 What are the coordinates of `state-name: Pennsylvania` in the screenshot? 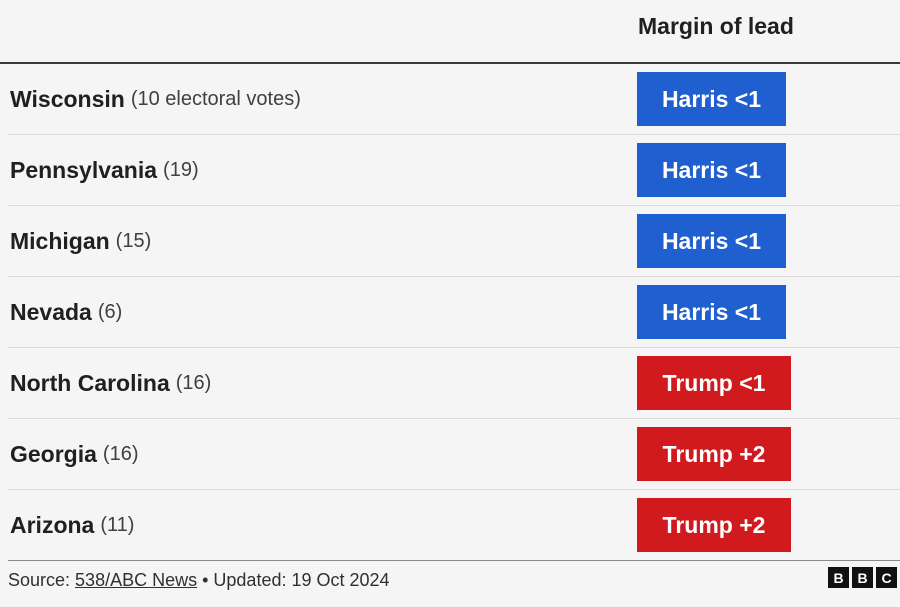 It's located at (84, 169).